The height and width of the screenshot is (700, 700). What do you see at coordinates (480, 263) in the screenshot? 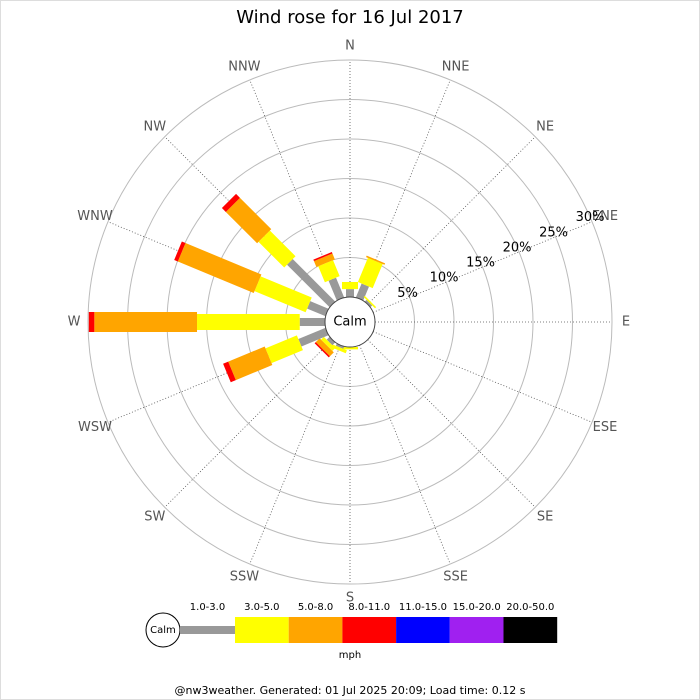
I see `ring-label: 15%` at bounding box center [480, 263].